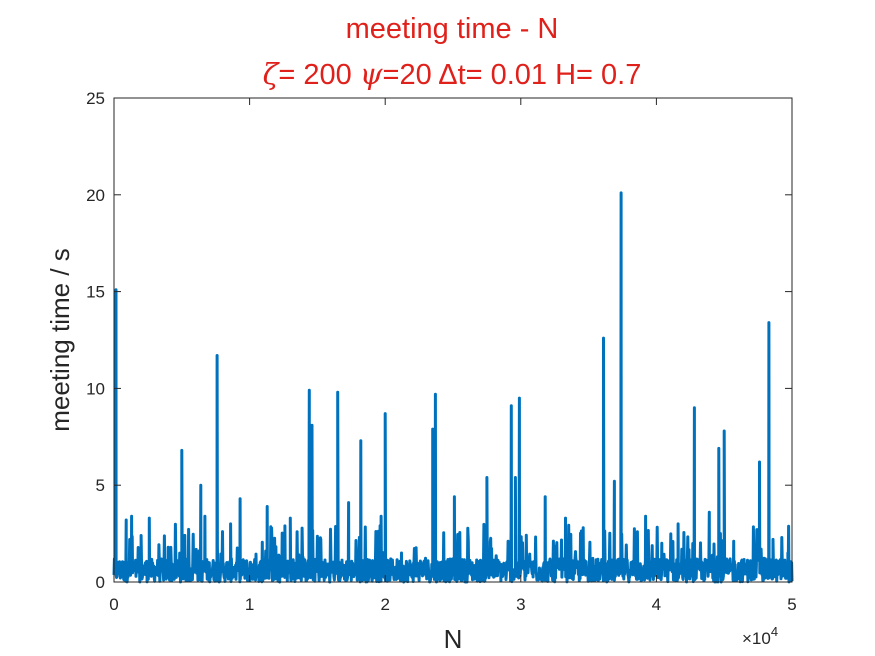 The image size is (875, 656). What do you see at coordinates (249, 604) in the screenshot?
I see `x-tick-label: 1` at bounding box center [249, 604].